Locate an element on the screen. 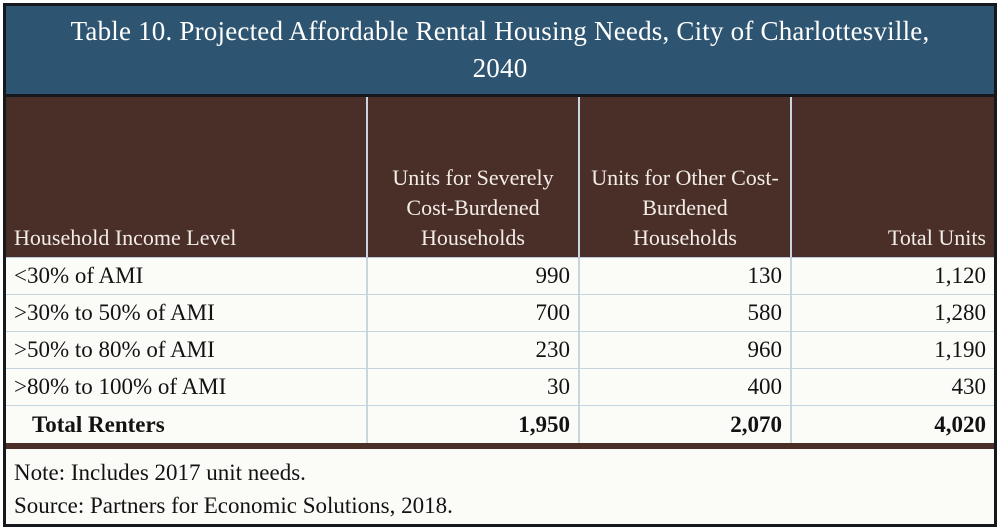 The height and width of the screenshot is (530, 1000). table-row: >50% to 80% of AMI 230 960 1,190 is located at coordinates (500, 350).